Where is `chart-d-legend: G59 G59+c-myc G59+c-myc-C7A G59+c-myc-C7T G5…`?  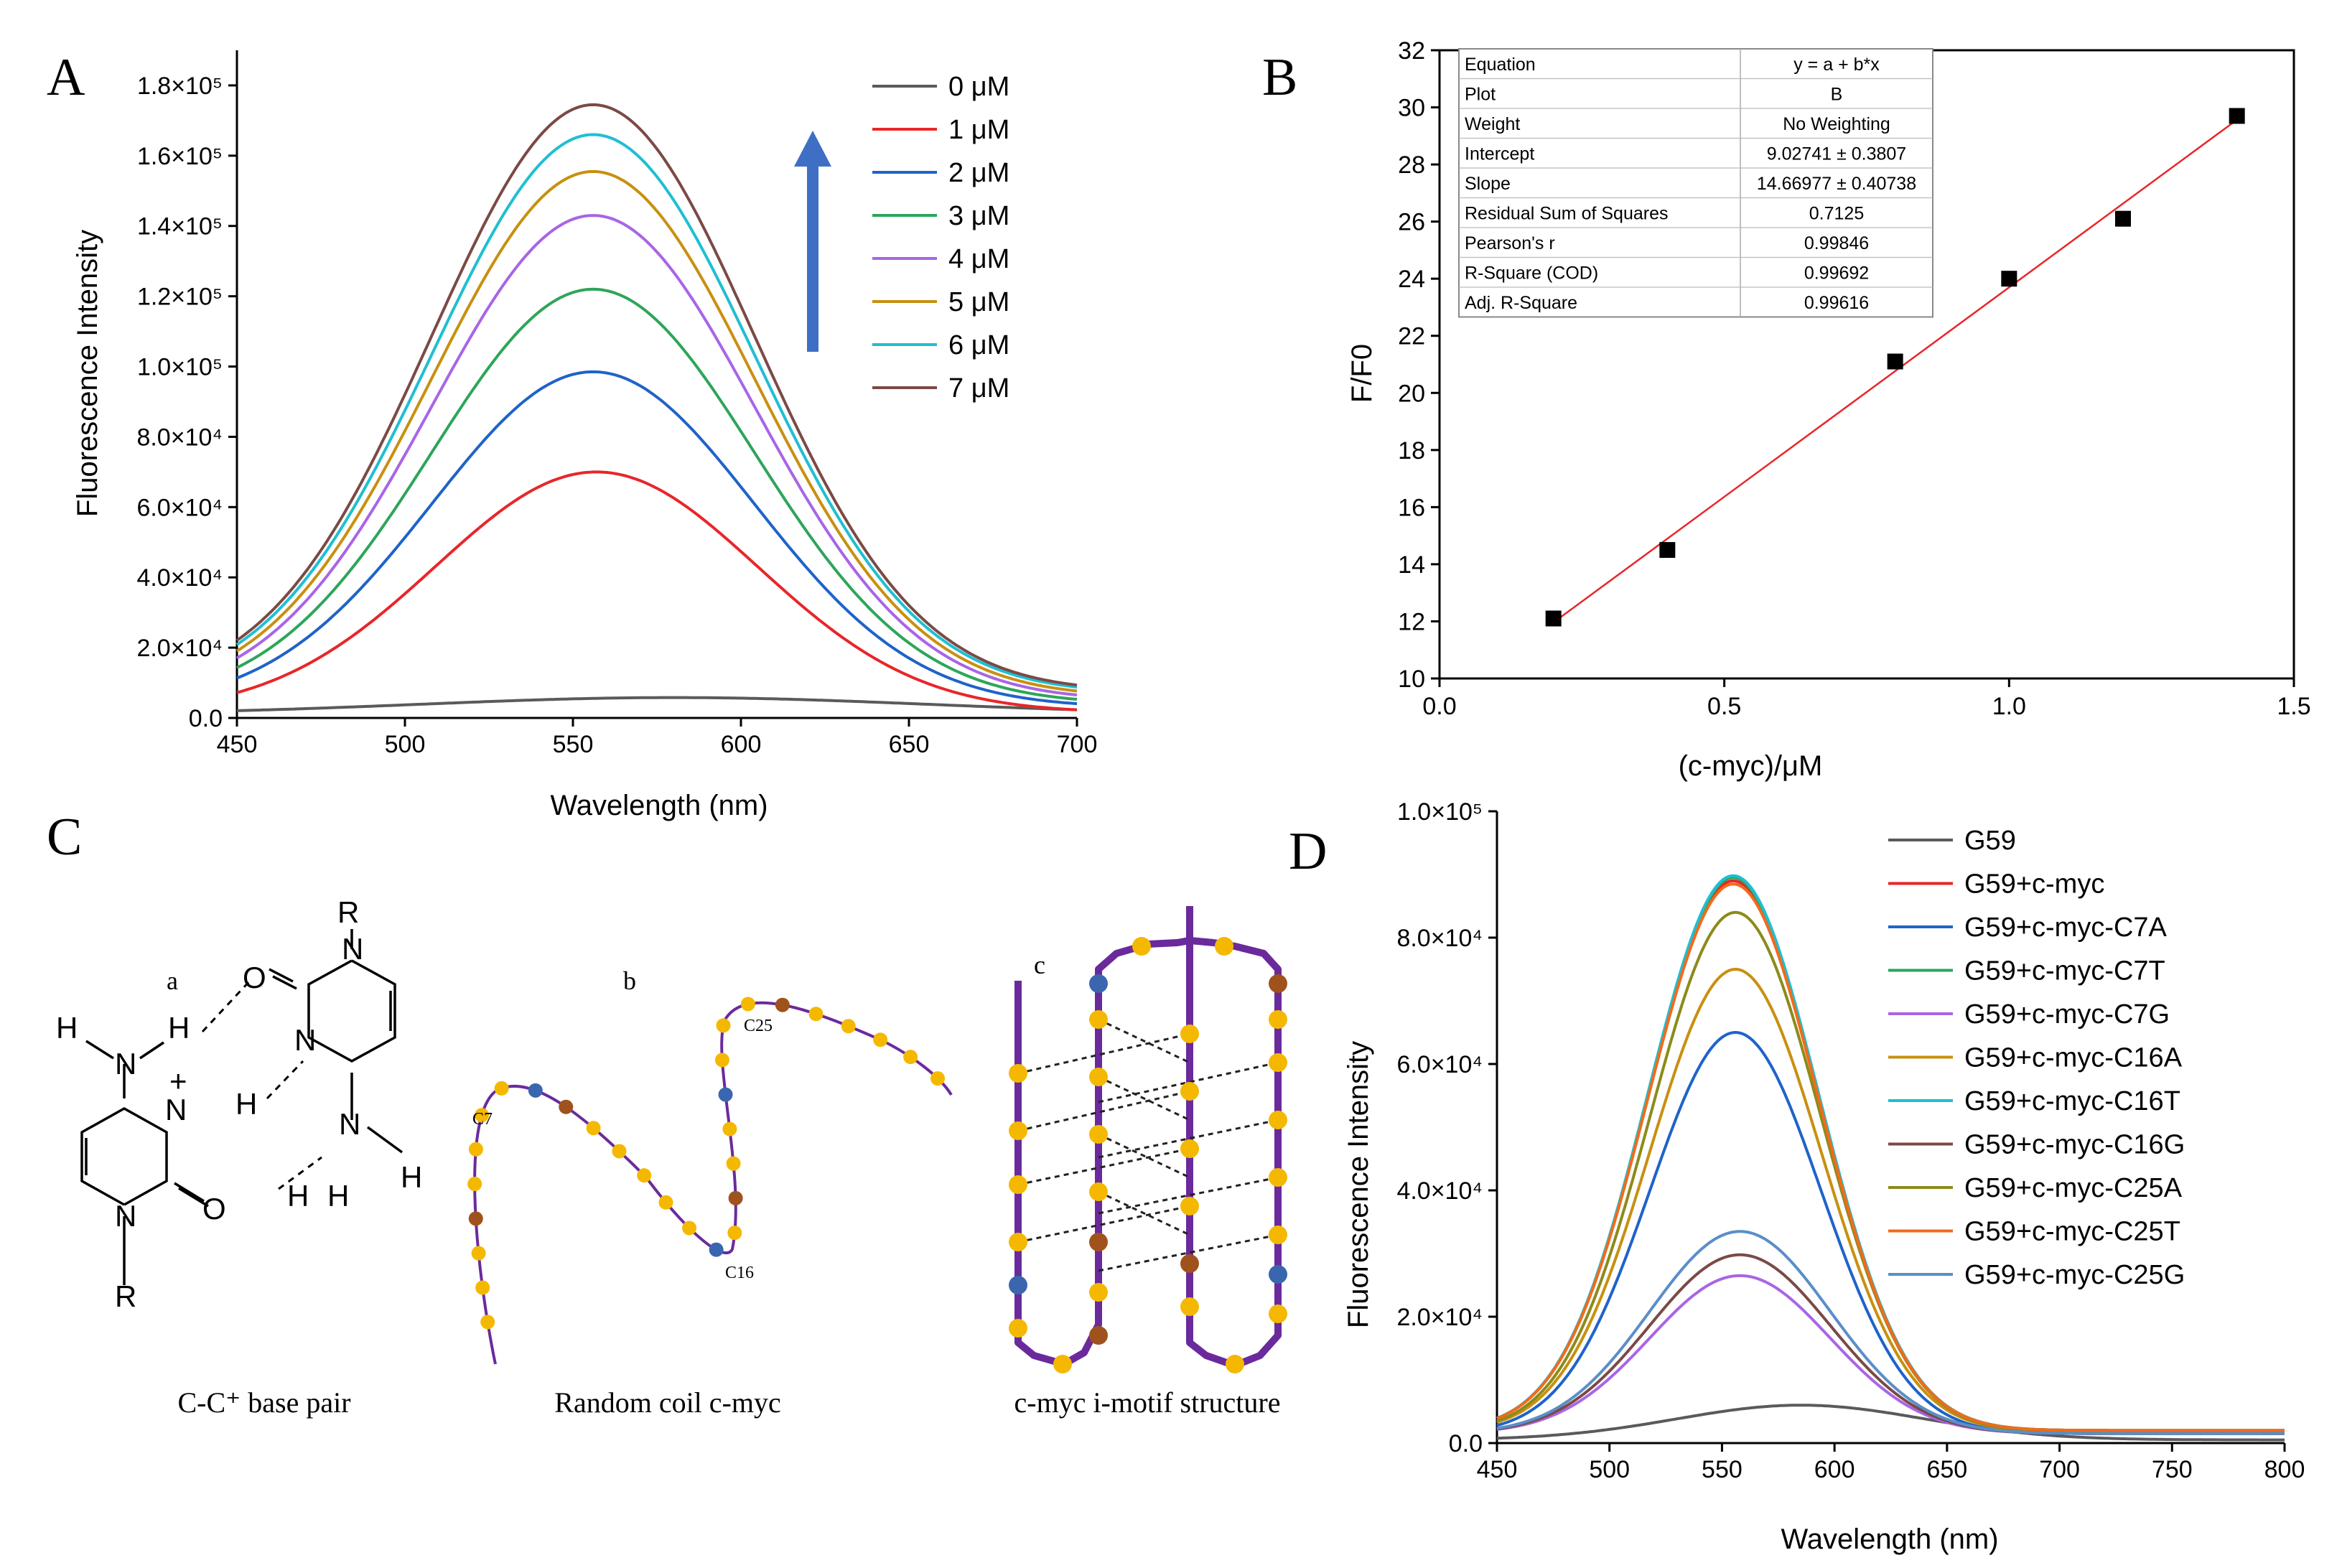
chart-d-legend: G59 G59+c-myc G59+c-myc-C7A G59+c-myc-C7T G5… is located at coordinates (2037, 1058).